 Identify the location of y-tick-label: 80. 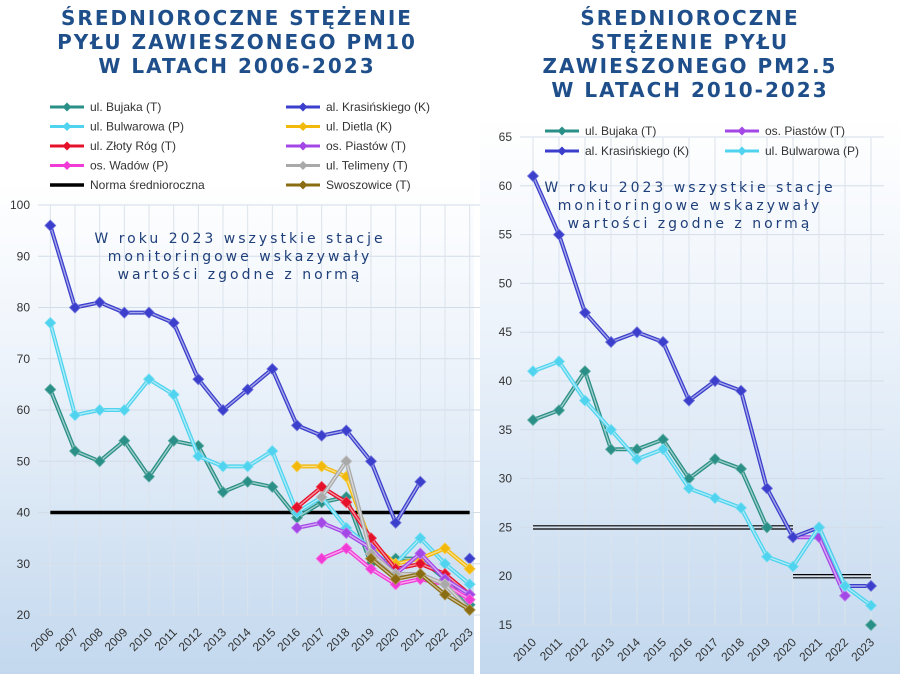
(24, 308).